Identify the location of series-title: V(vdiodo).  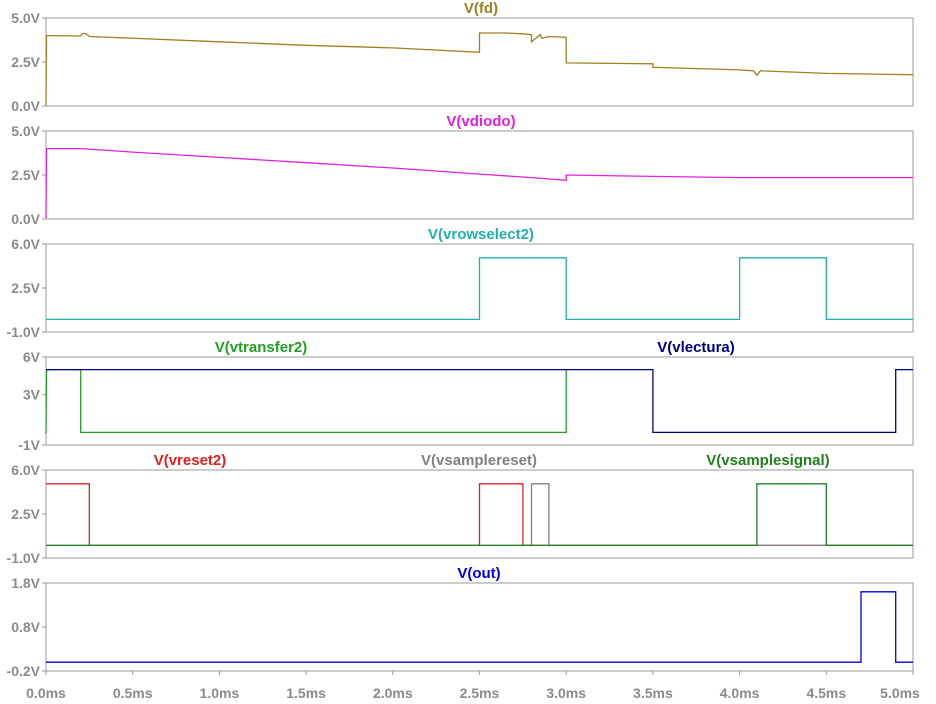
(480, 121).